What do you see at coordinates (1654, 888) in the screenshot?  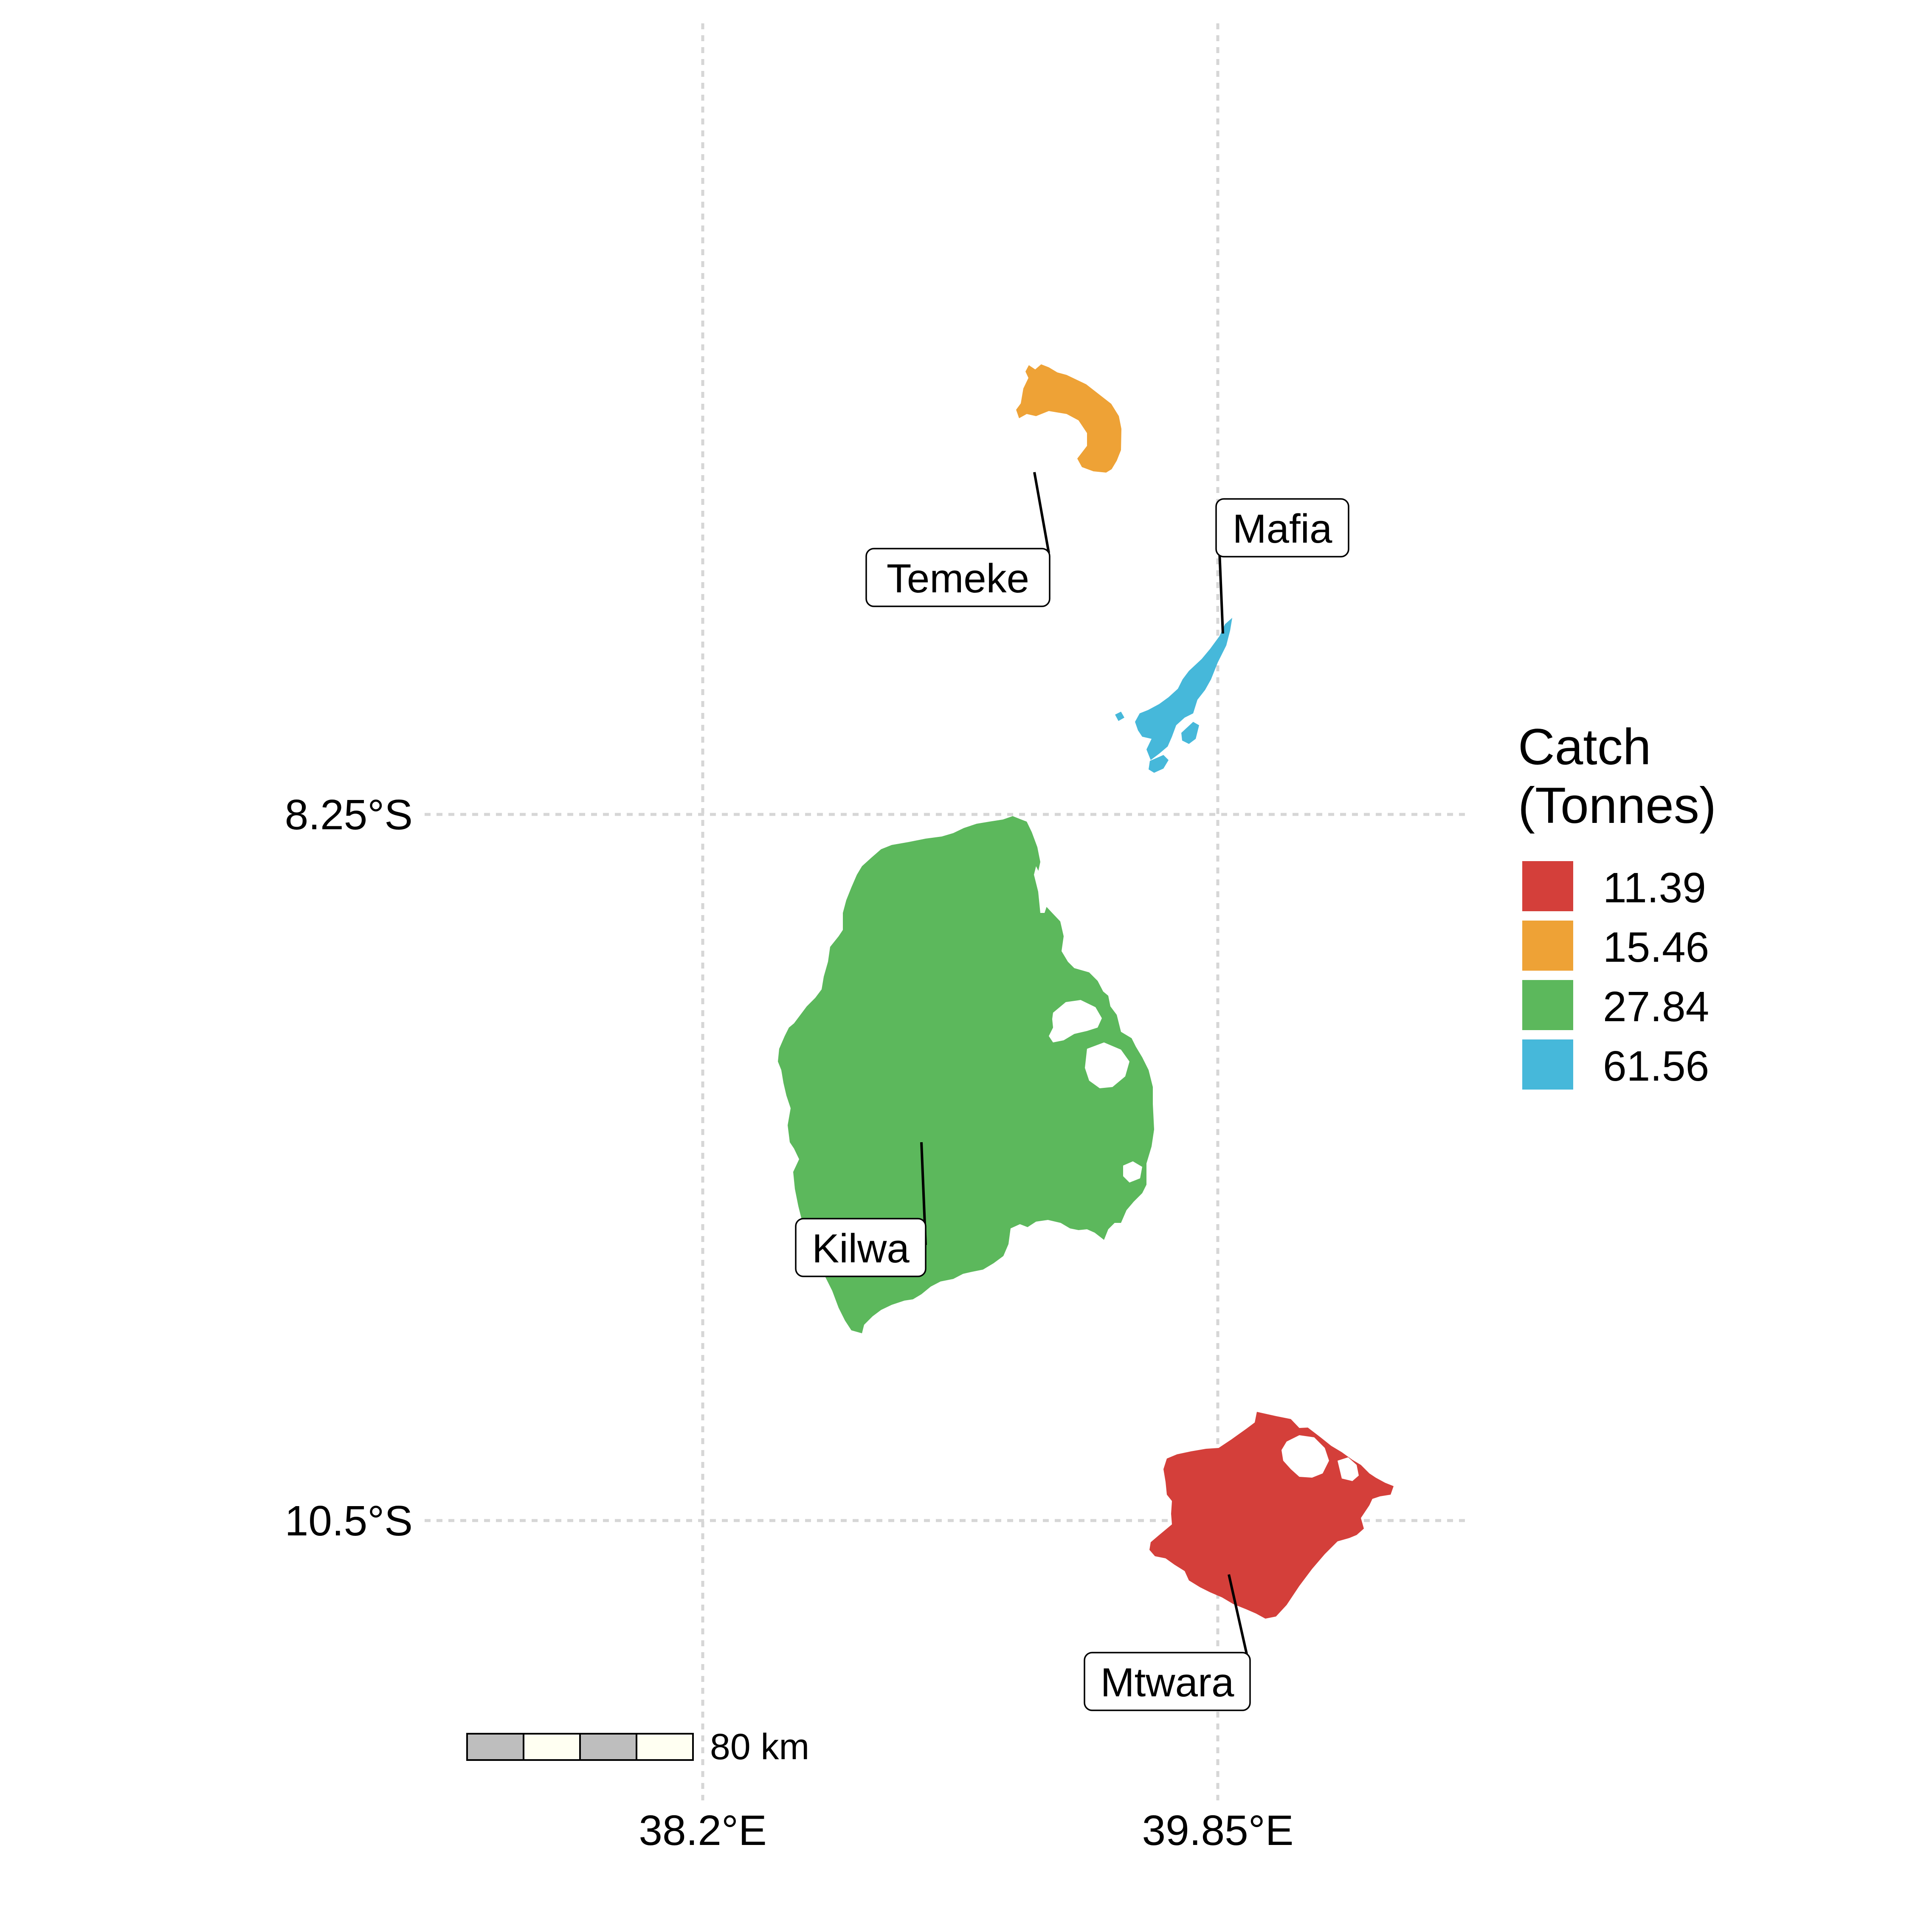 I see `legend-label-1: 11.39` at bounding box center [1654, 888].